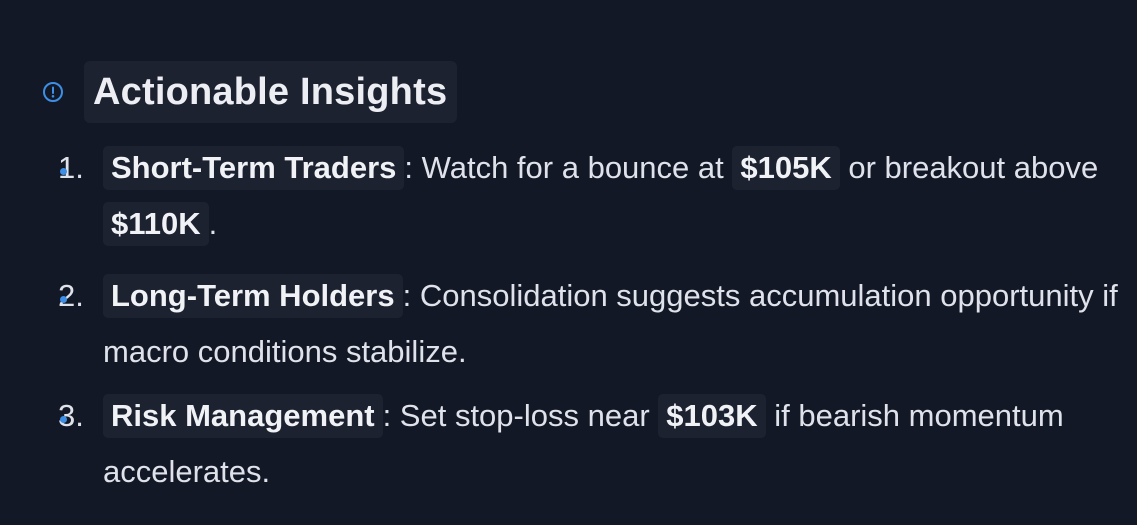 The height and width of the screenshot is (525, 1137). I want to click on list-number: 1., so click(71, 167).